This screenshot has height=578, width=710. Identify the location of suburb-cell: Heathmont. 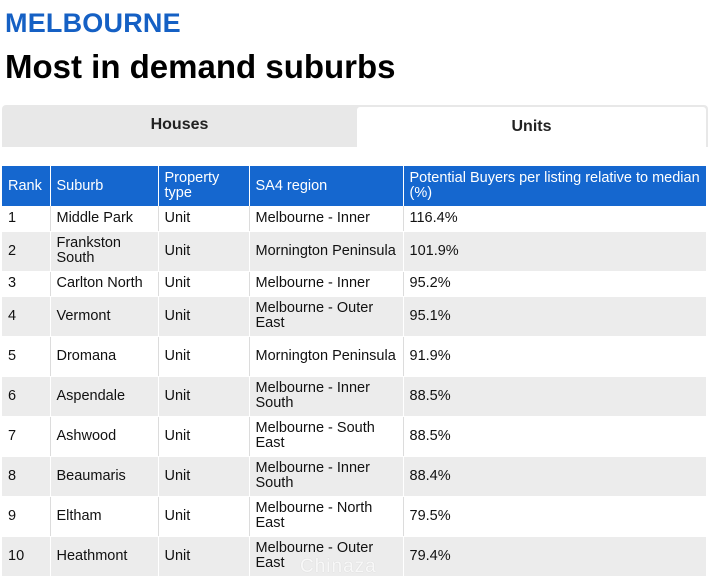
(104, 556).